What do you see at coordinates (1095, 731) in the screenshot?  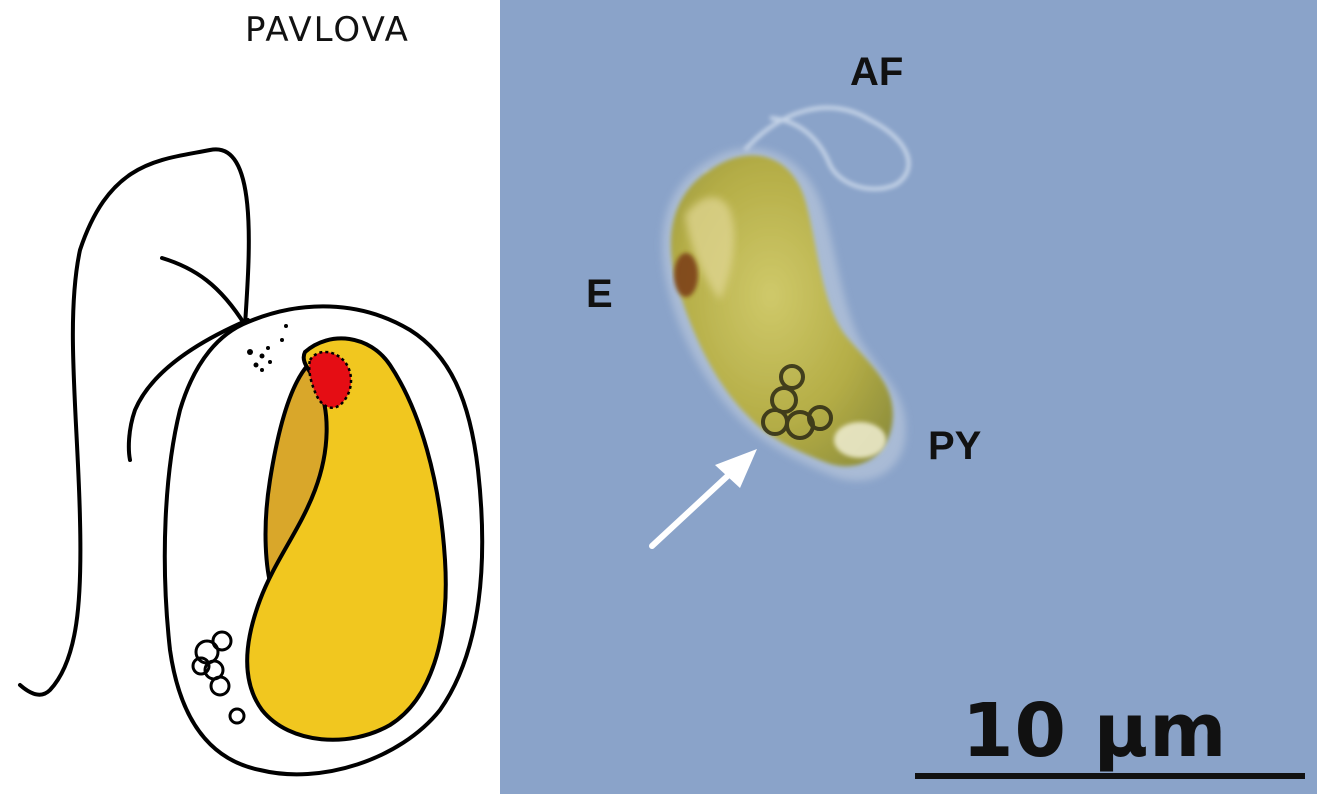 I see `scale-bar-label: 10 μm` at bounding box center [1095, 731].